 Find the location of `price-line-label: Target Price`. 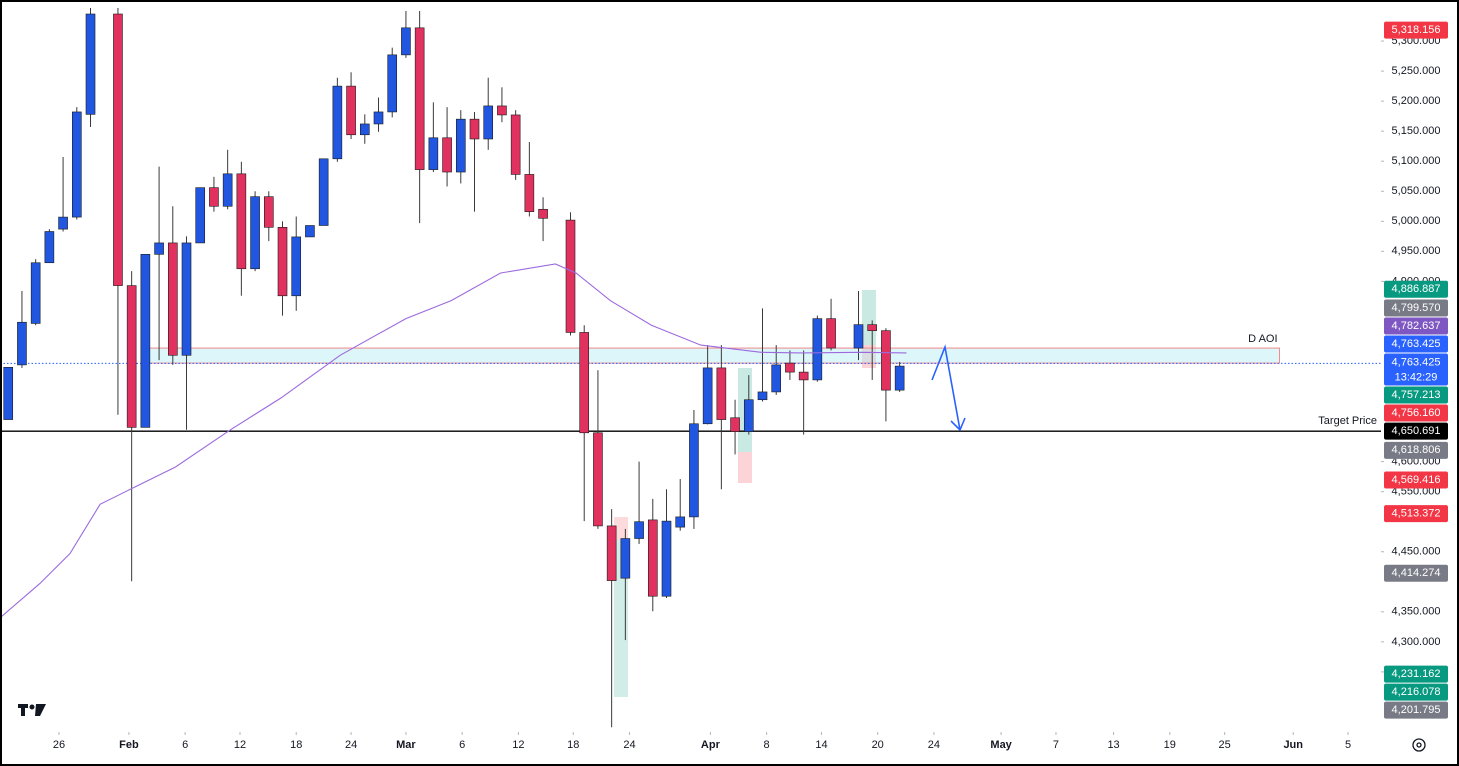

price-line-label: Target Price is located at coordinates (1347, 421).